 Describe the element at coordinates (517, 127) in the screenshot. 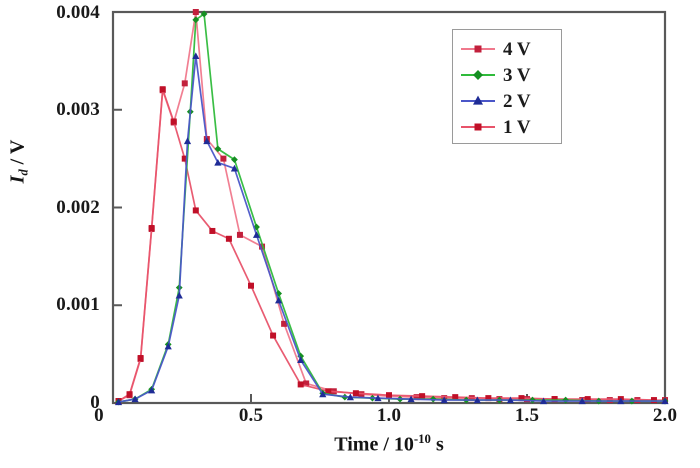

I see `legend-label-1v: 1 V` at that location.